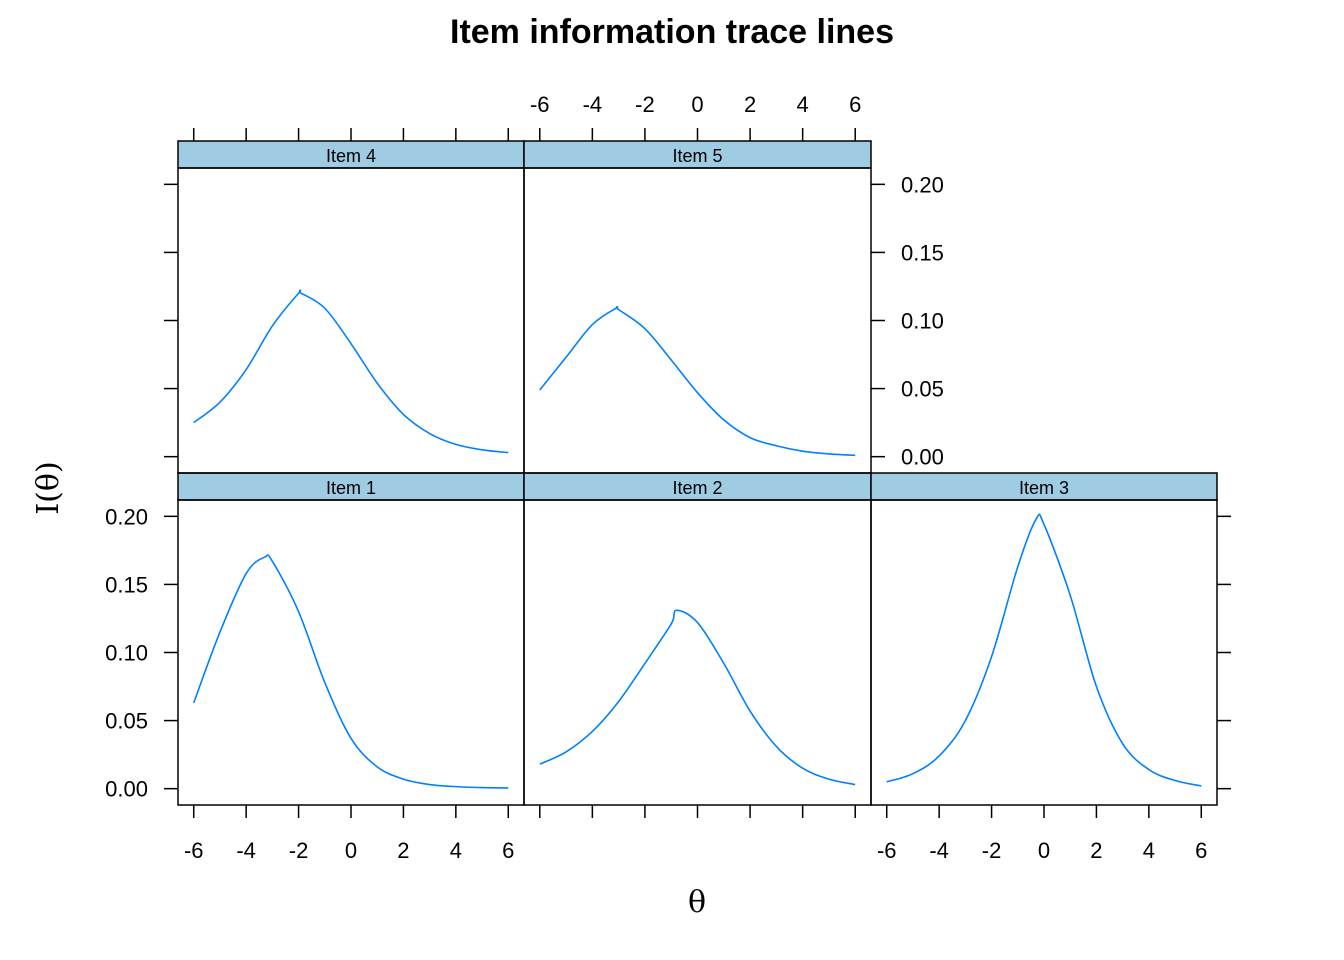 This screenshot has height=960, width=1344. I want to click on x-axis-top-col1, so click(351, 134).